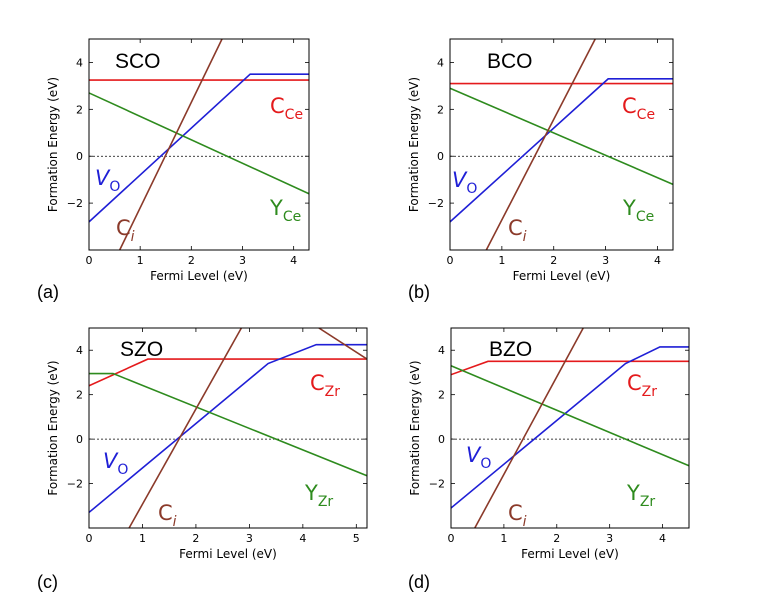  Describe the element at coordinates (48, 292) in the screenshot. I see `panel-tag: (a)` at that location.